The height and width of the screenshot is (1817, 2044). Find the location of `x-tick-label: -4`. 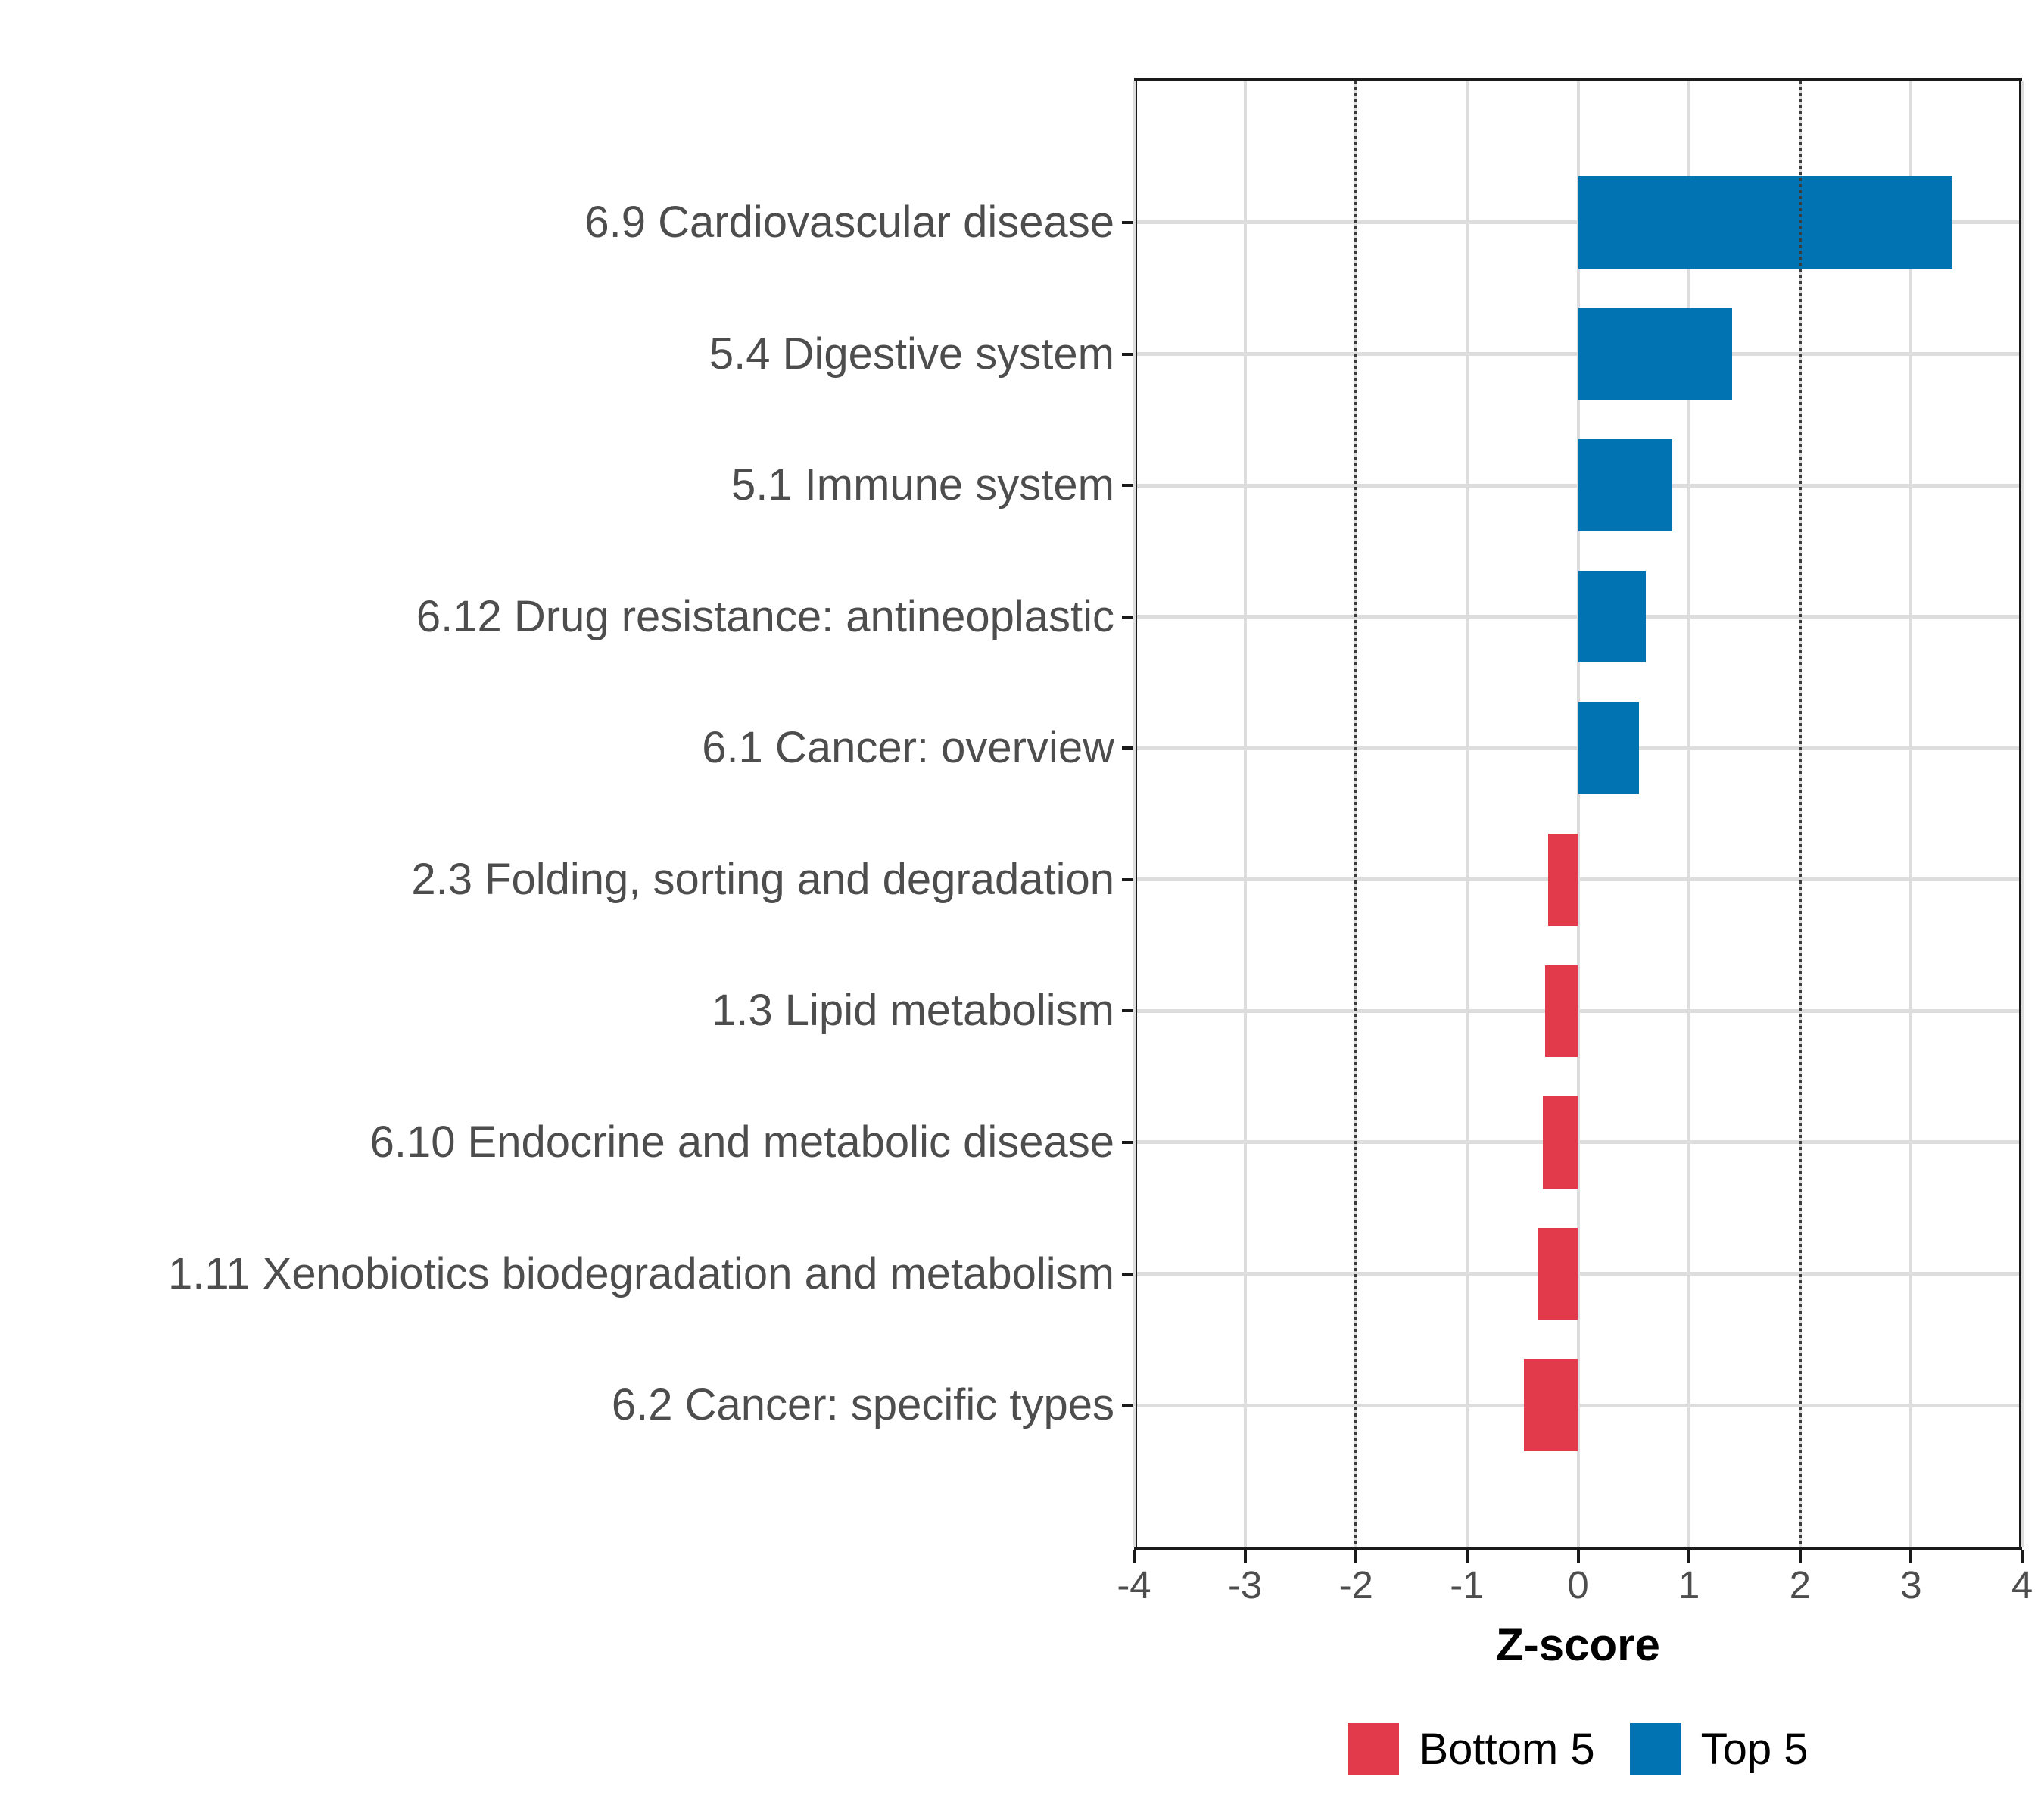

x-tick-label: -4 is located at coordinates (1134, 1585).